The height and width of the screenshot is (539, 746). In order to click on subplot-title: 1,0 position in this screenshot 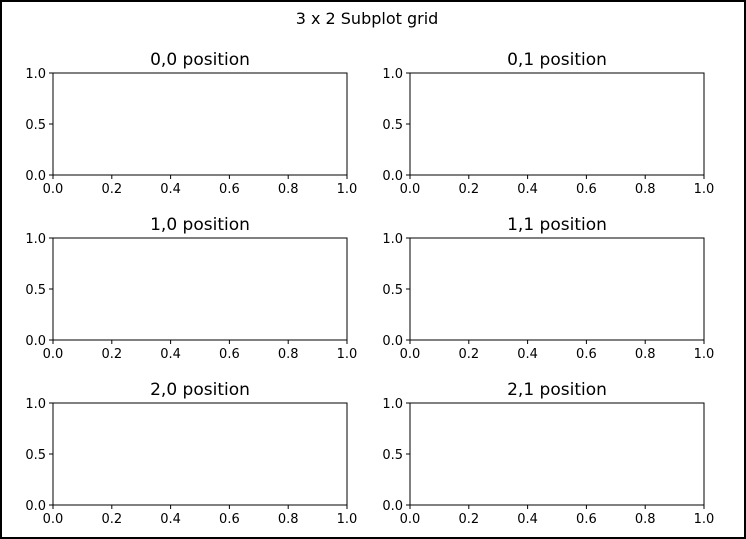, I will do `click(200, 225)`.